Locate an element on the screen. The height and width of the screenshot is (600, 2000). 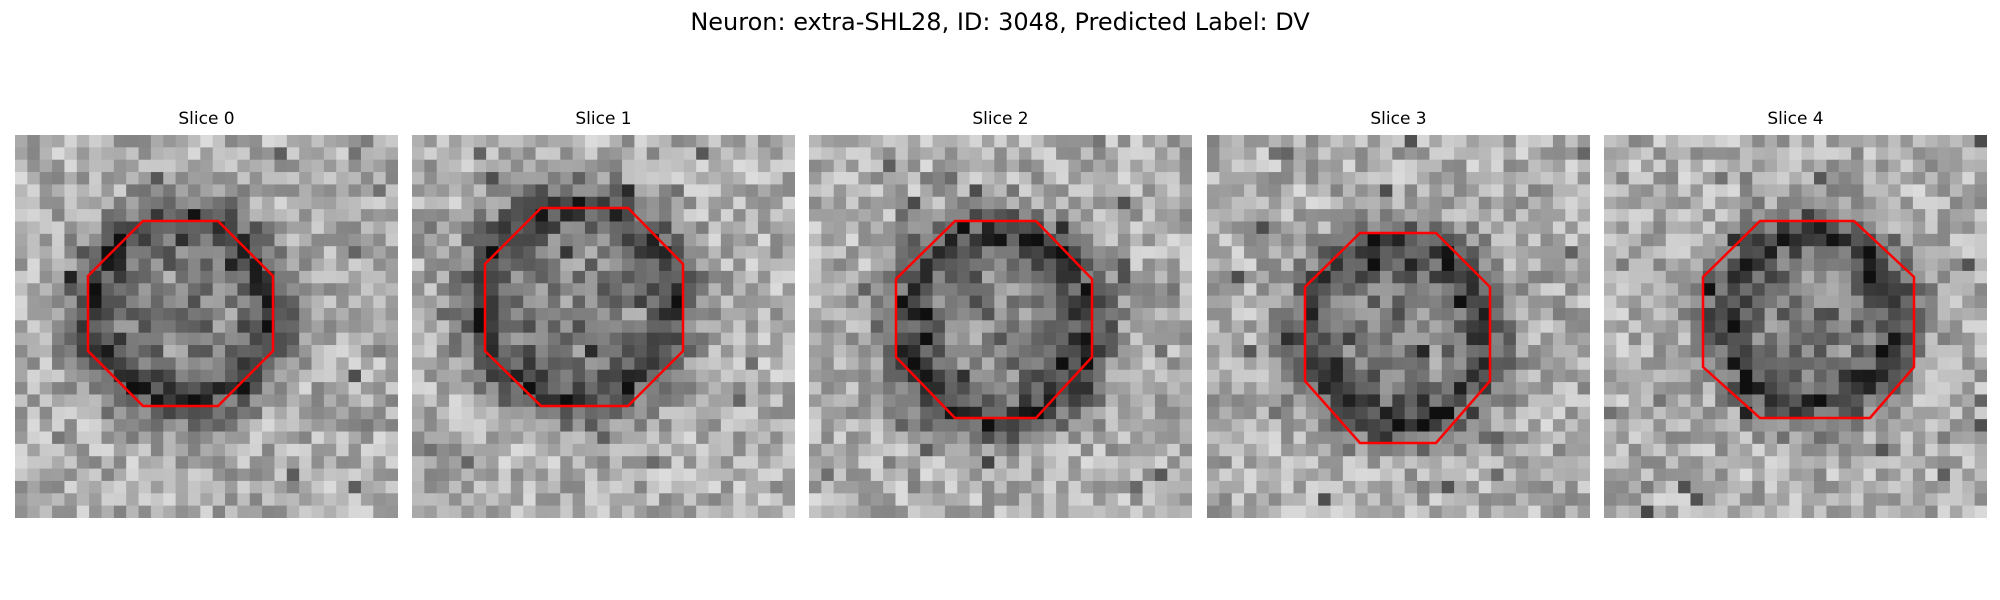
slice-title-2: Slice 2 is located at coordinates (1000, 119).